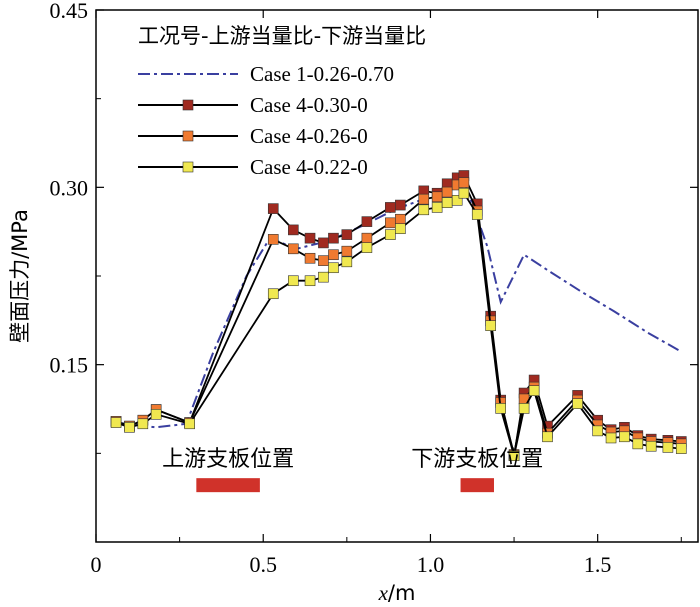 This screenshot has height=607, width=700. I want to click on support-plate-label-1: 上游支板位置, so click(228, 459).